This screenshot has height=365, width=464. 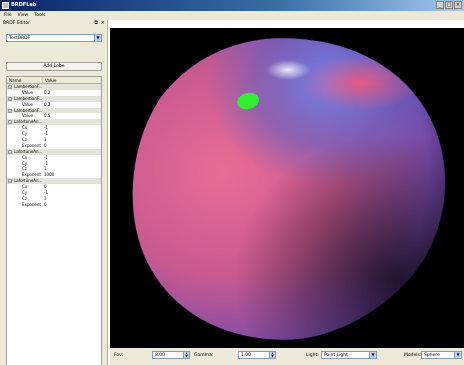 I want to click on window-title: BRDFLab, so click(x=24, y=5).